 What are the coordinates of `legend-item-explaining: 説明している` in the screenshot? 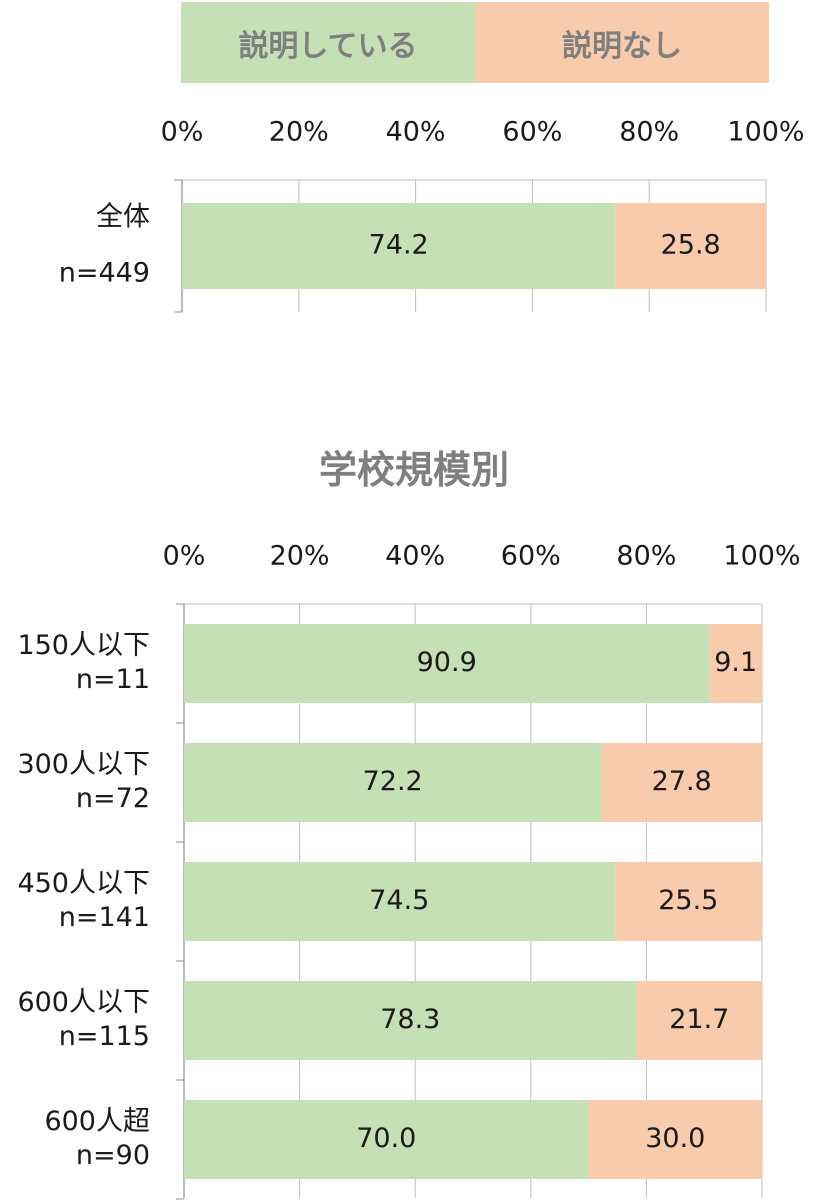 It's located at (328, 42).